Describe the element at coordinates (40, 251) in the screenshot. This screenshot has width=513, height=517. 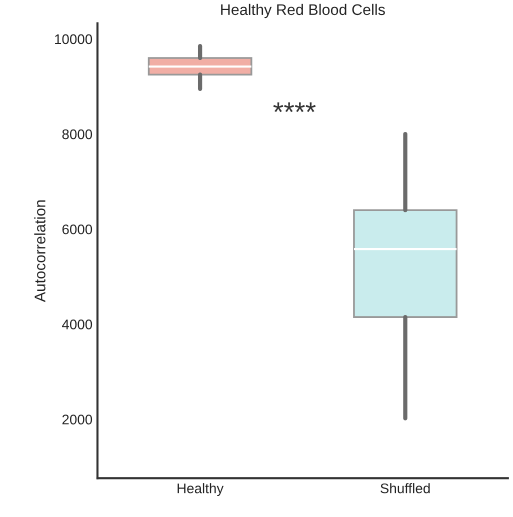
I see `y-axis-title: Autocorrelation` at that location.